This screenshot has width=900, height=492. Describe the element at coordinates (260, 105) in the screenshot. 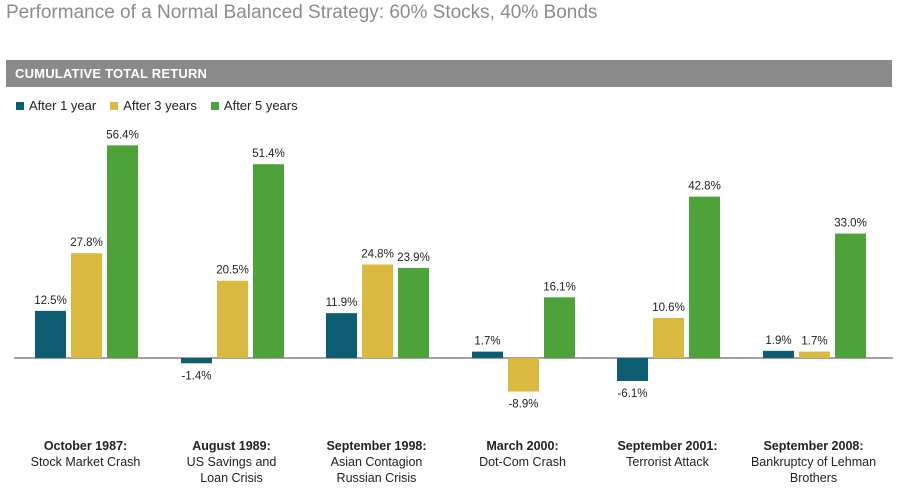

I see `legend-label-5yr: After 5 years` at that location.